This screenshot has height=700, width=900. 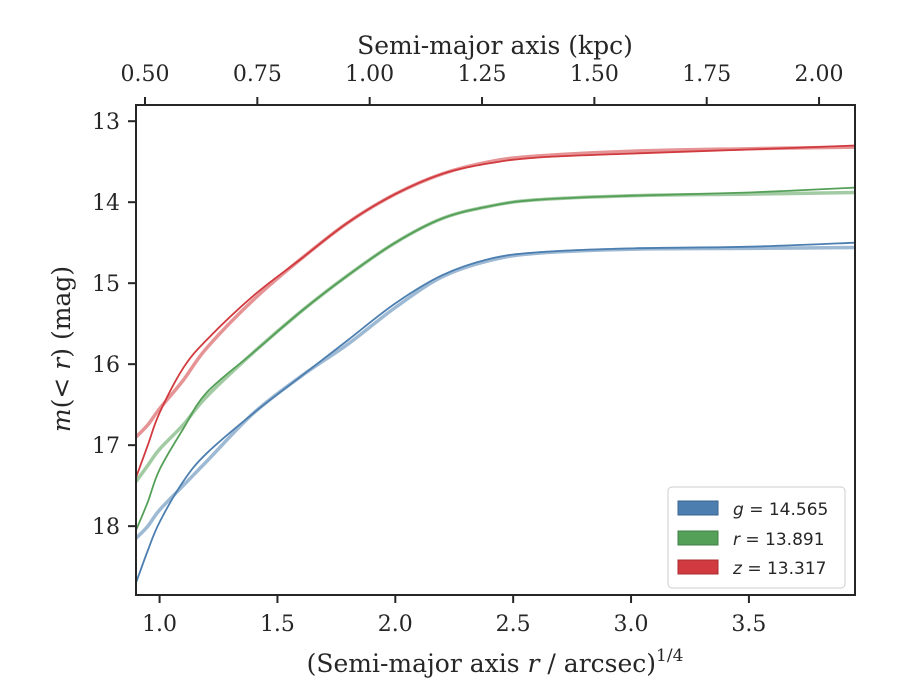 What do you see at coordinates (454, 616) in the screenshot?
I see `bottom-x-axis: 1.0 1.5 2.0 2.5 3.0 3.5` at bounding box center [454, 616].